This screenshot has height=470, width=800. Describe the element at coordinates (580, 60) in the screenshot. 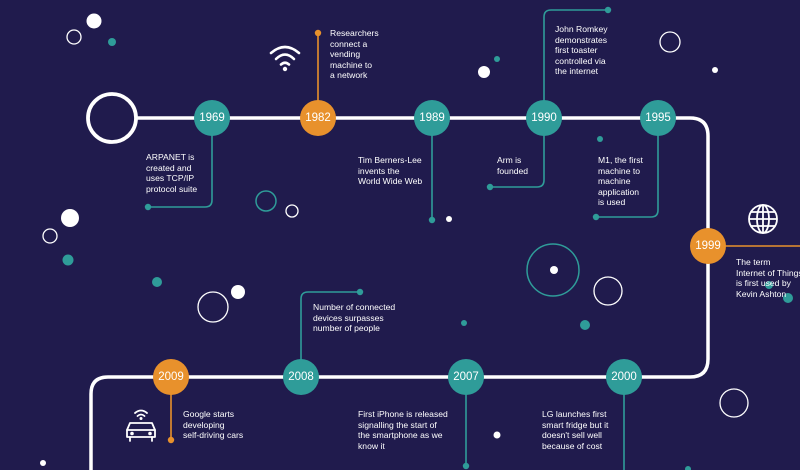

I see `caption-line: controlled via` at that location.